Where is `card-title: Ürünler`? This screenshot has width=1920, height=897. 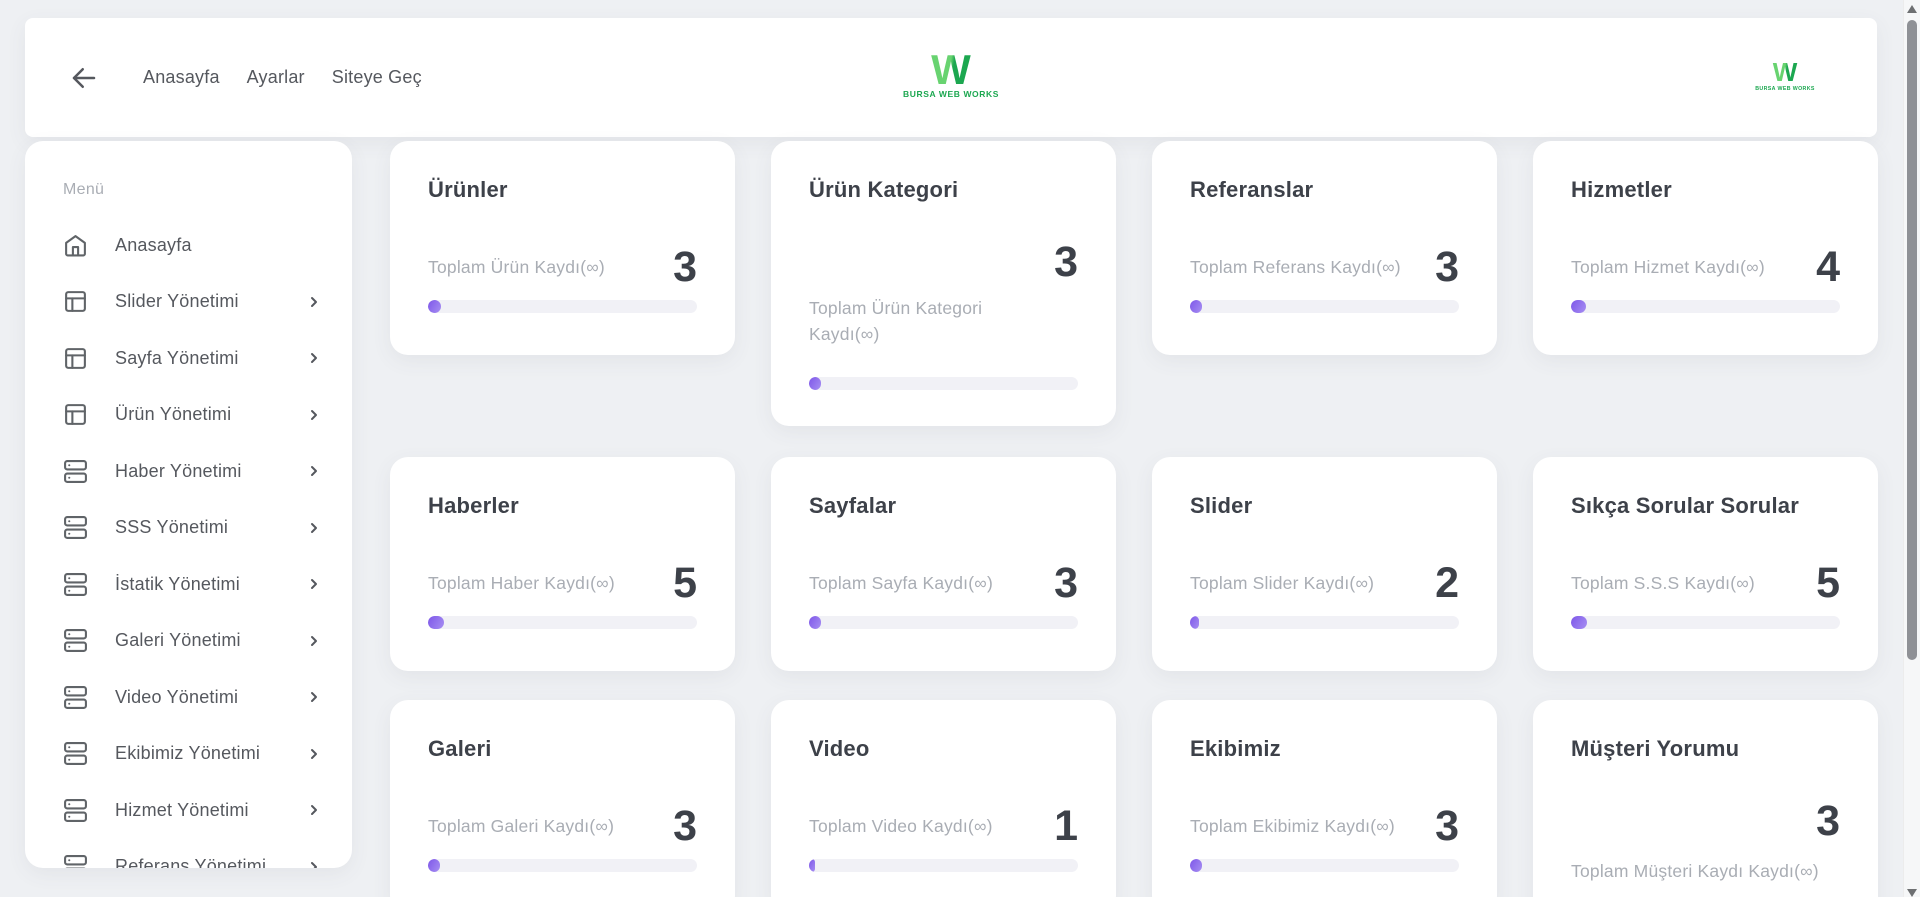
card-title: Ürünler is located at coordinates (468, 189).